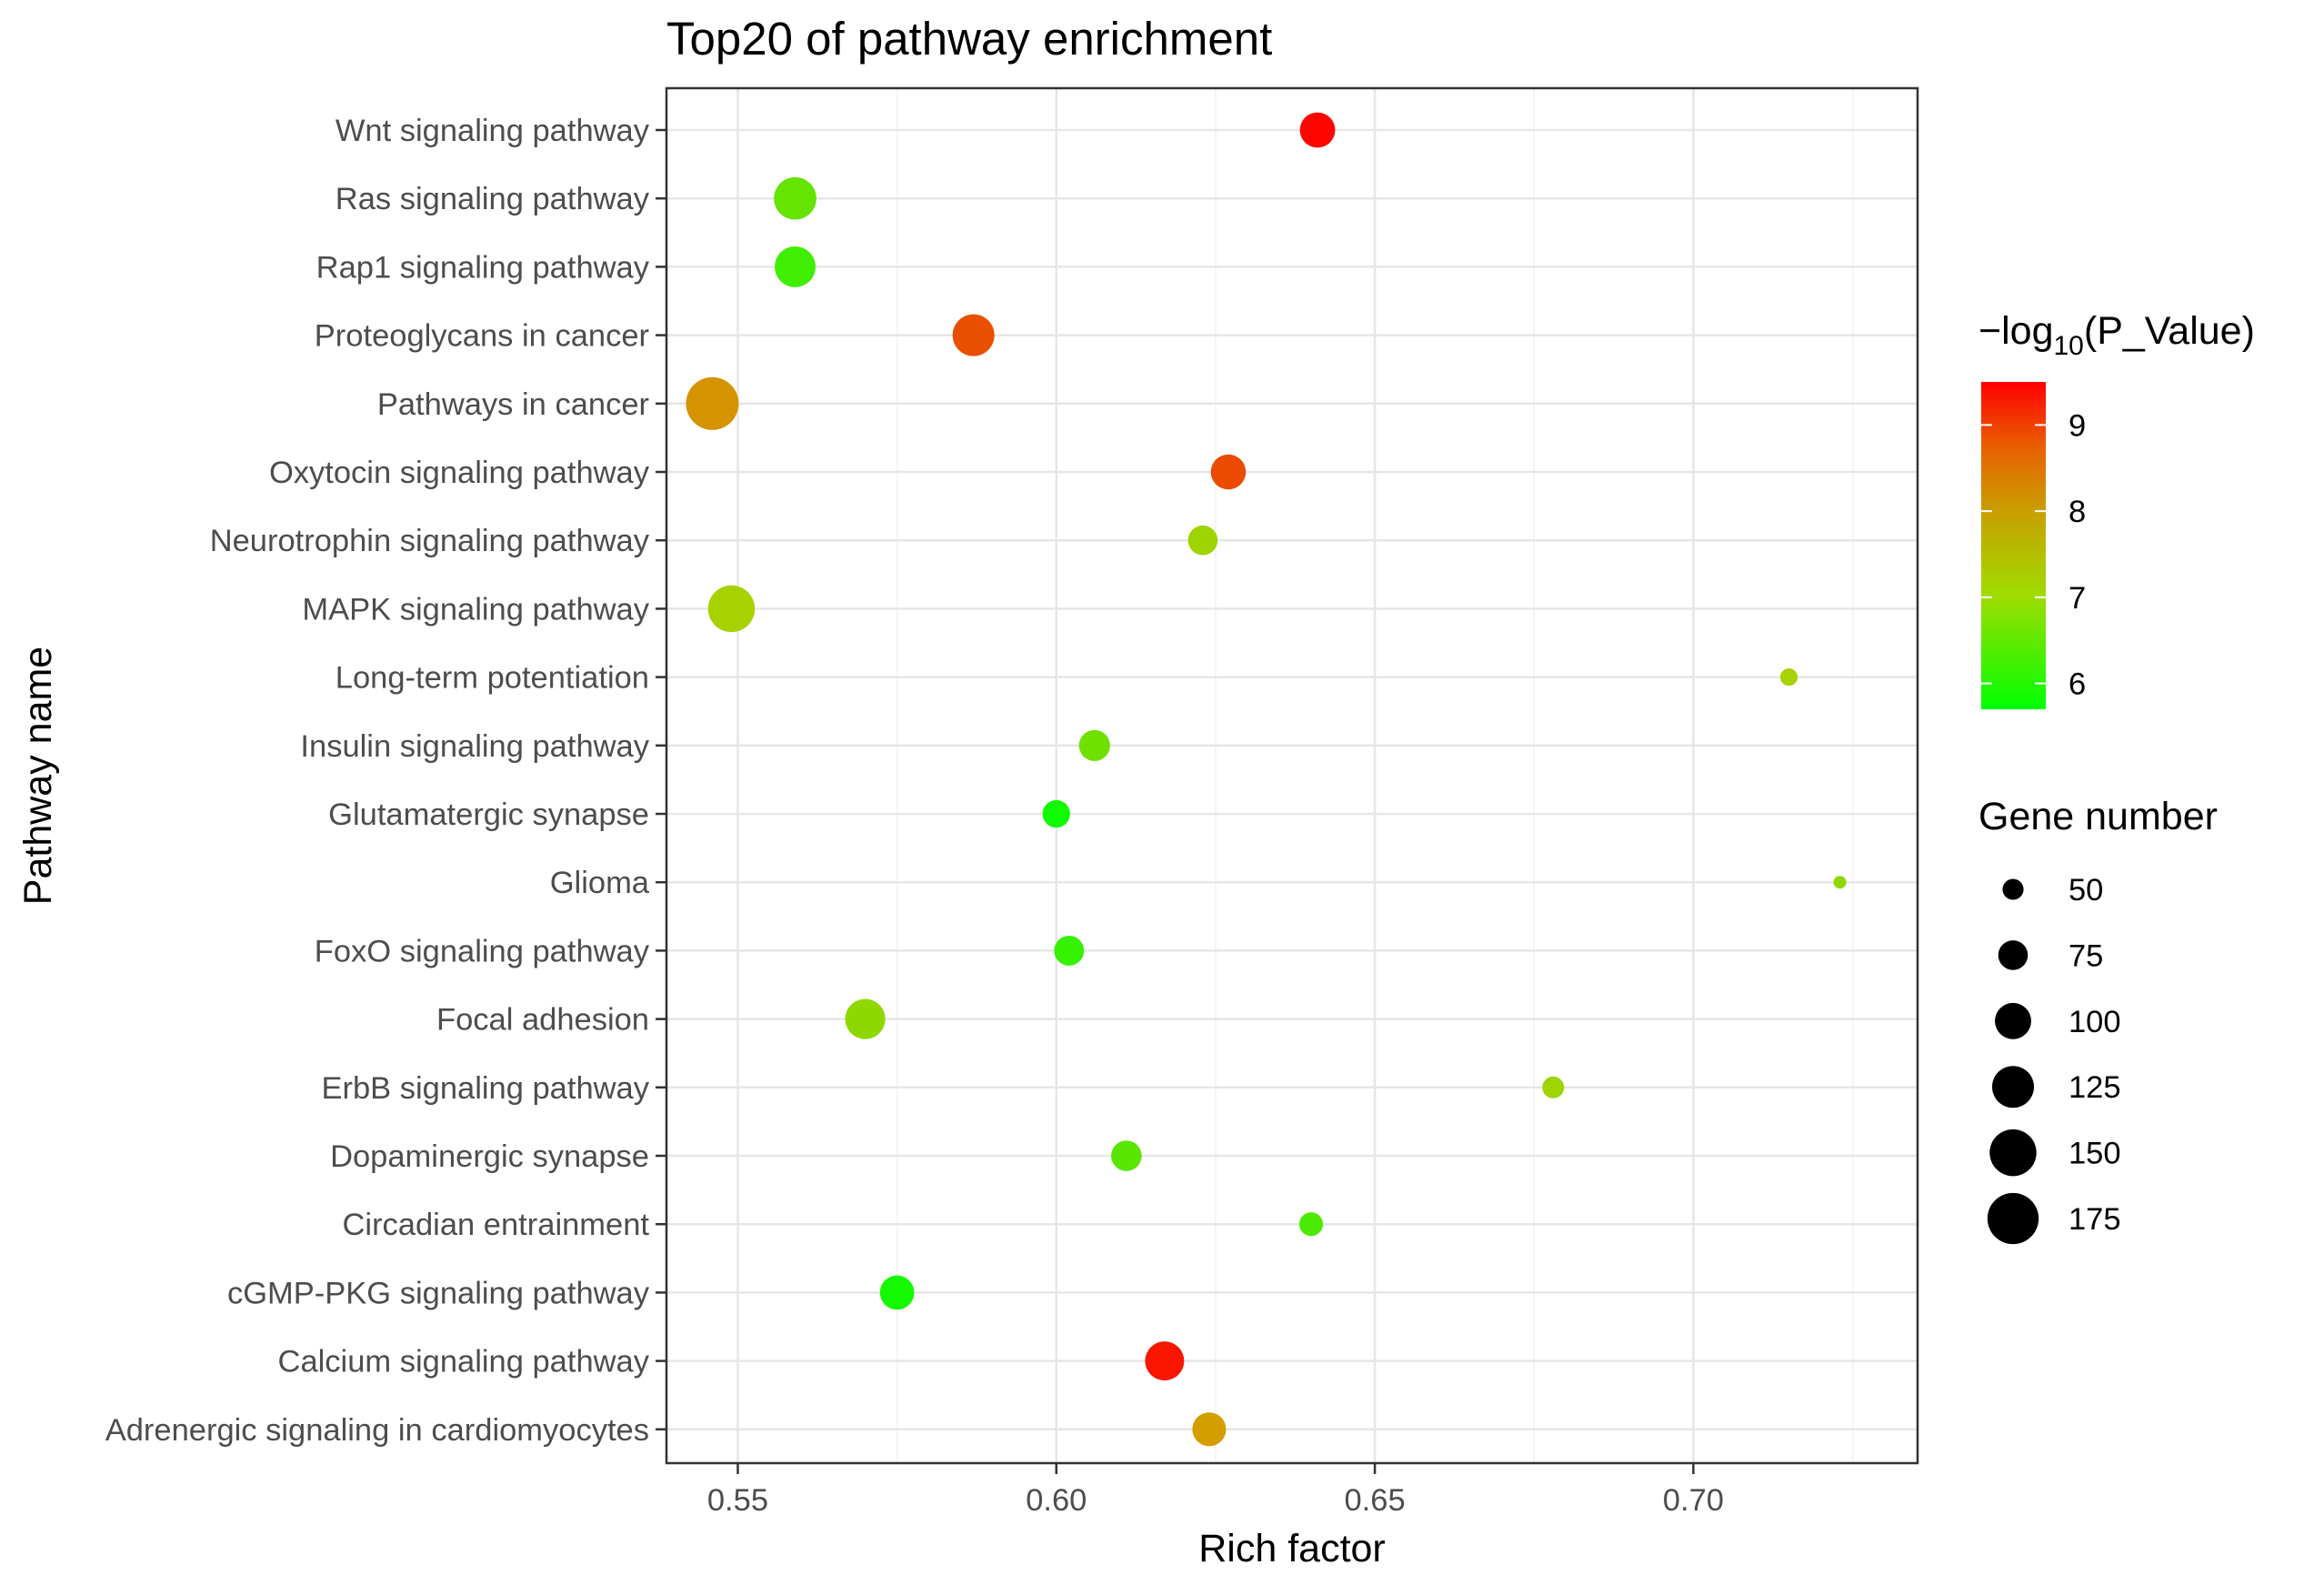  I want to click on size-legend-label: 175, so click(2095, 1219).